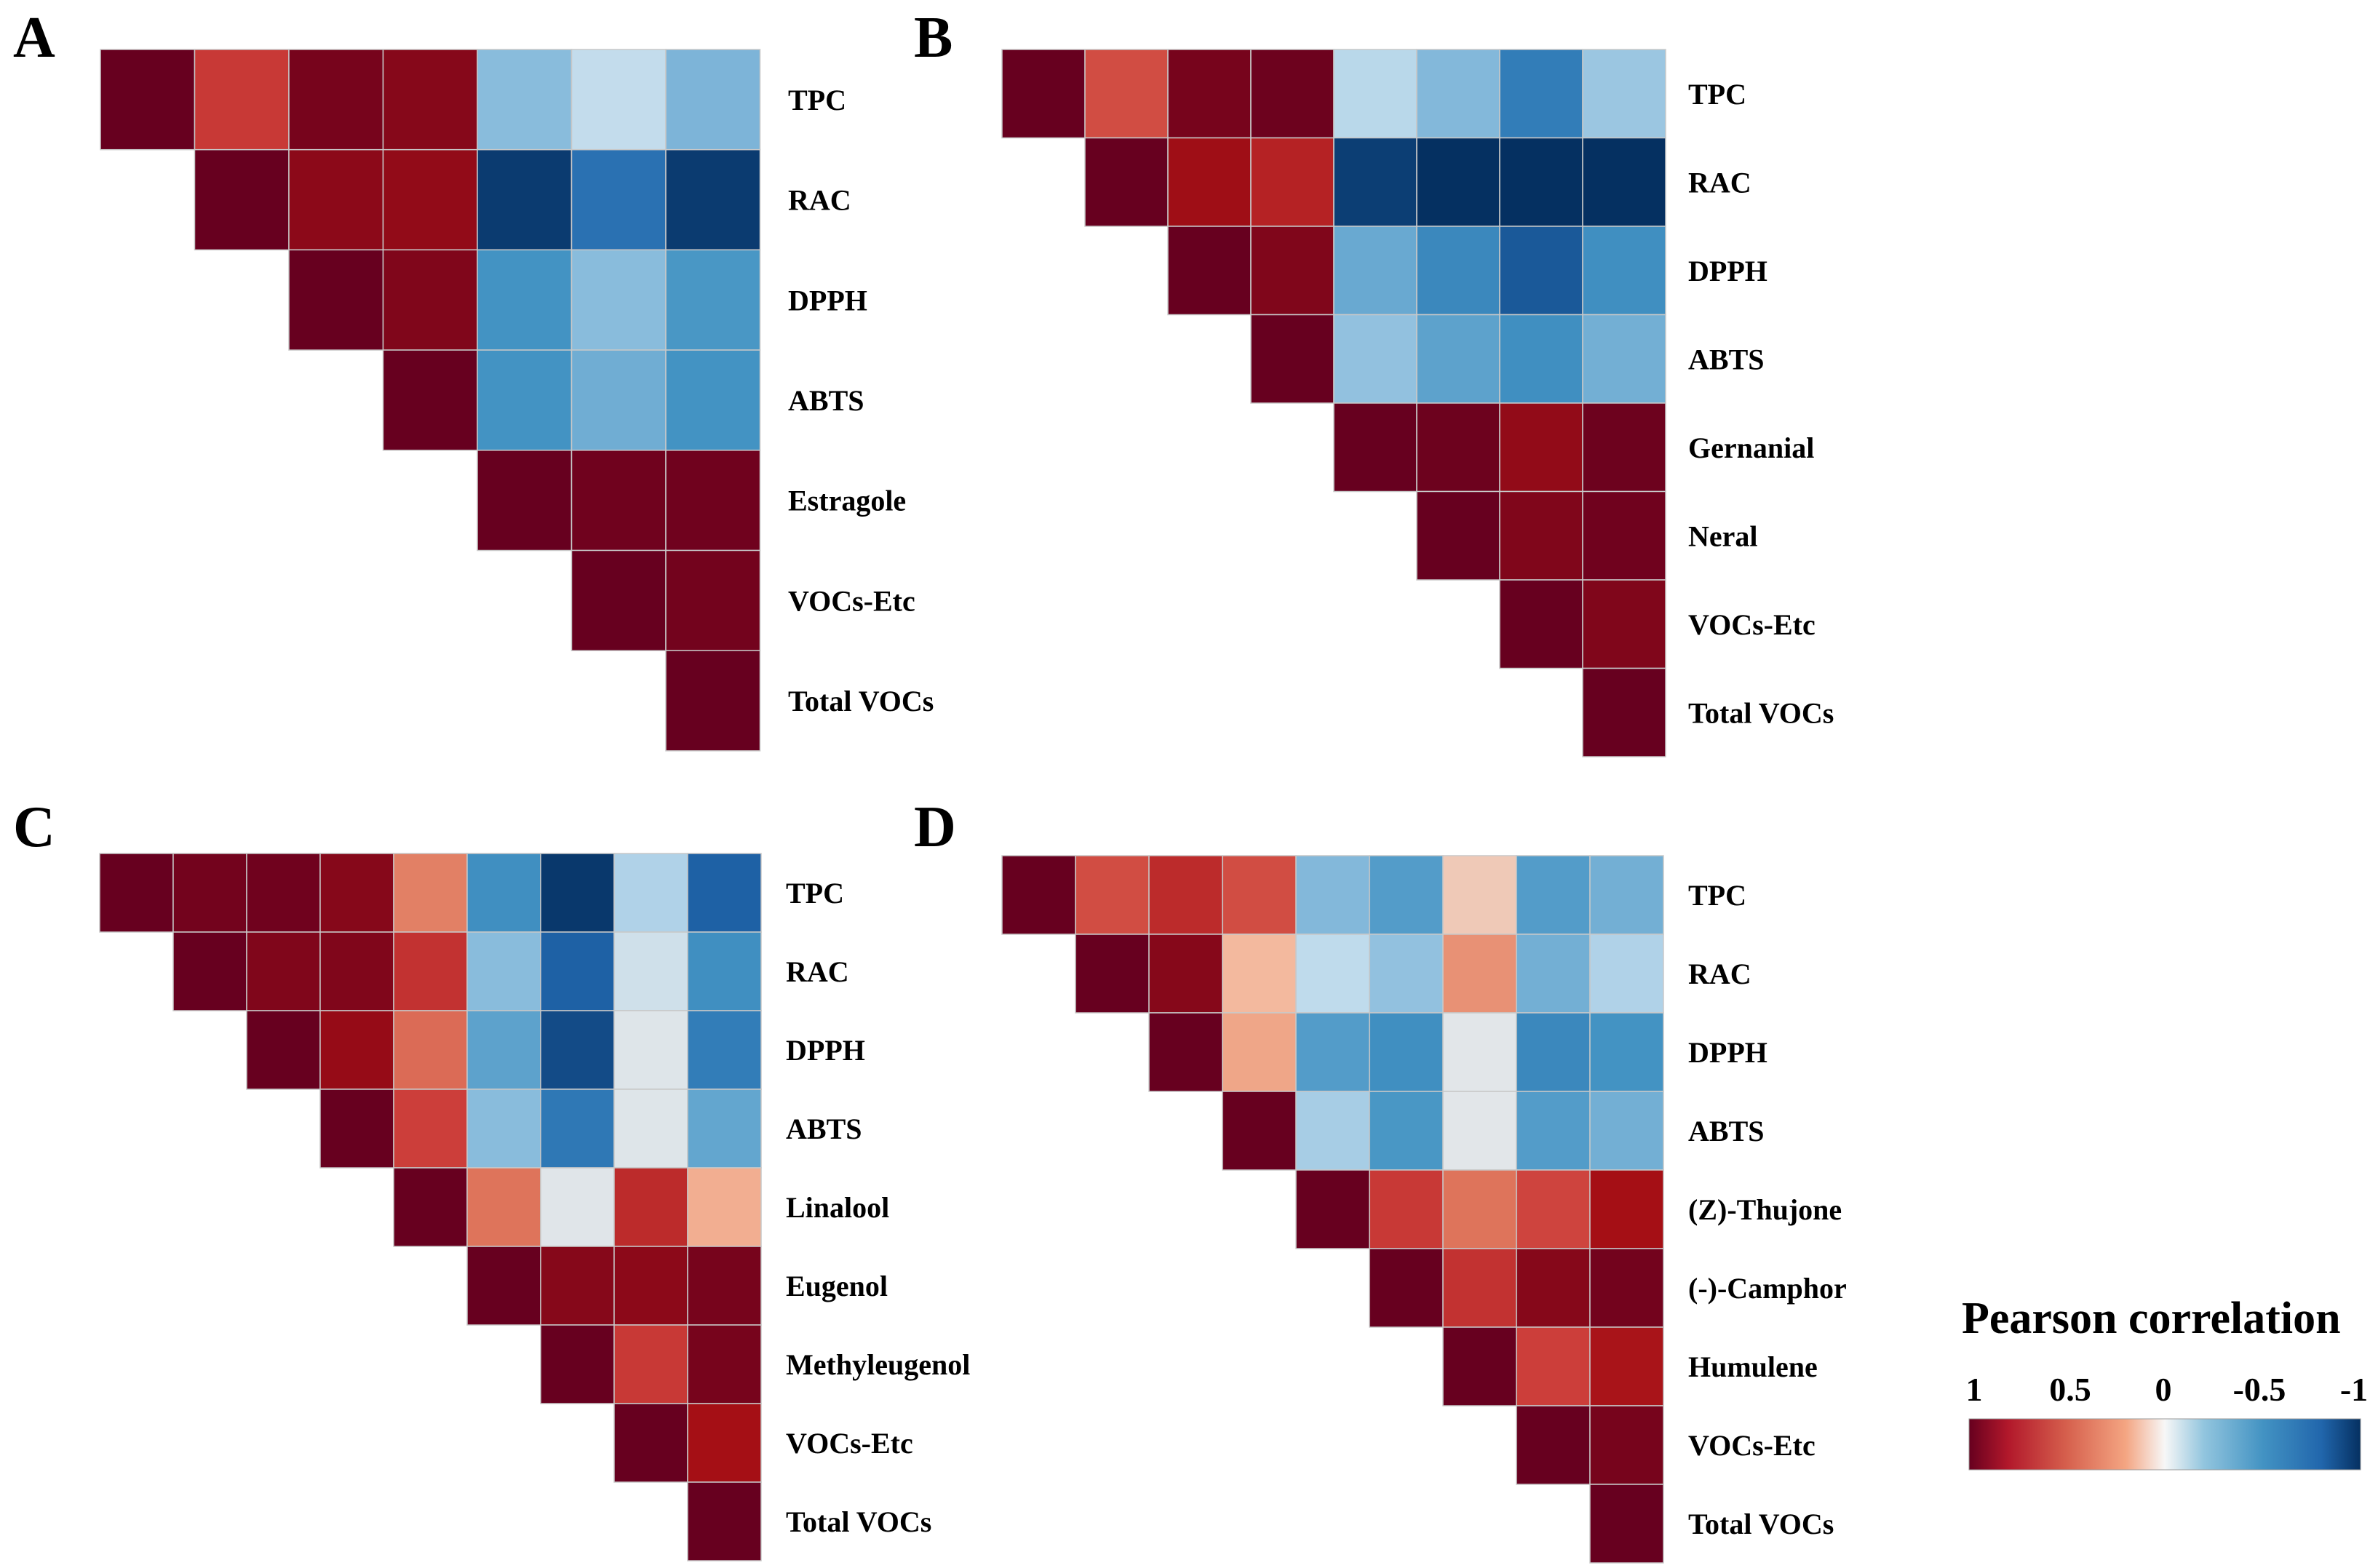  Describe the element at coordinates (847, 501) in the screenshot. I see `row-label: Estragole` at that location.